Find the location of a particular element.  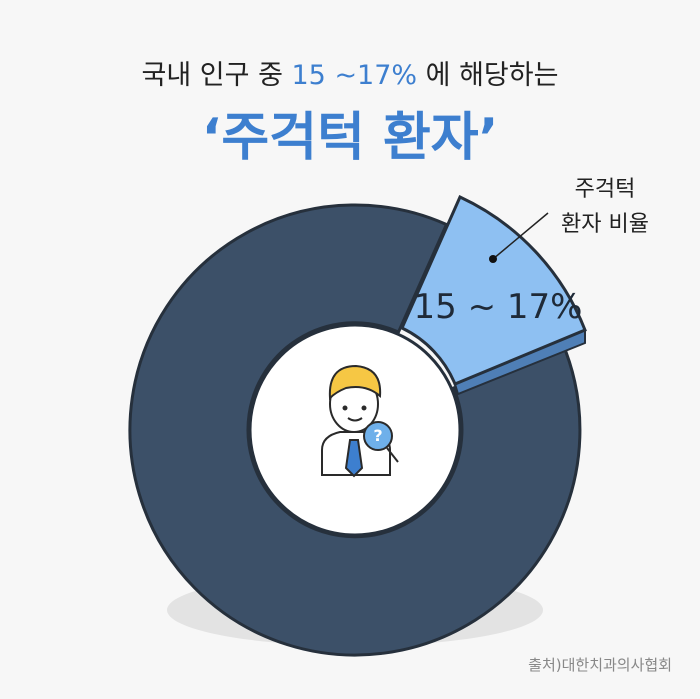

source: 출처)대한치과의사협회 is located at coordinates (600, 665).